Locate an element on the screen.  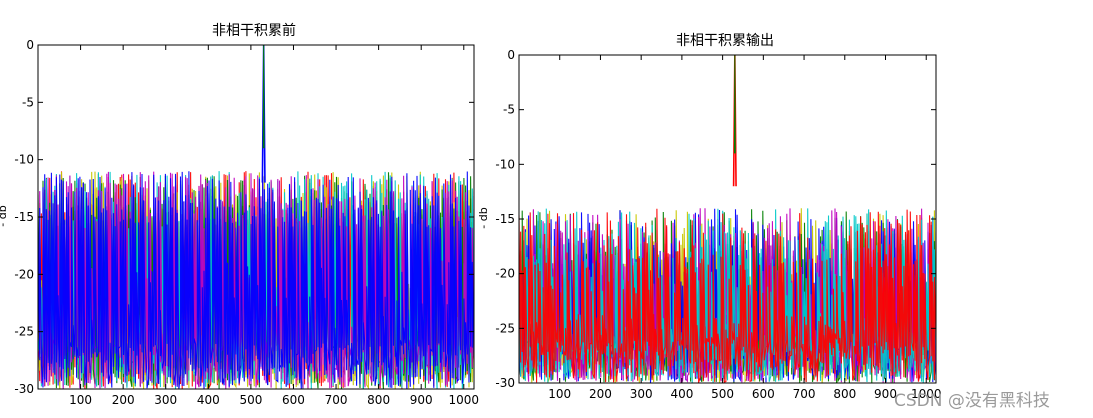
chart-title: 非相干积累输出 is located at coordinates (725, 41).